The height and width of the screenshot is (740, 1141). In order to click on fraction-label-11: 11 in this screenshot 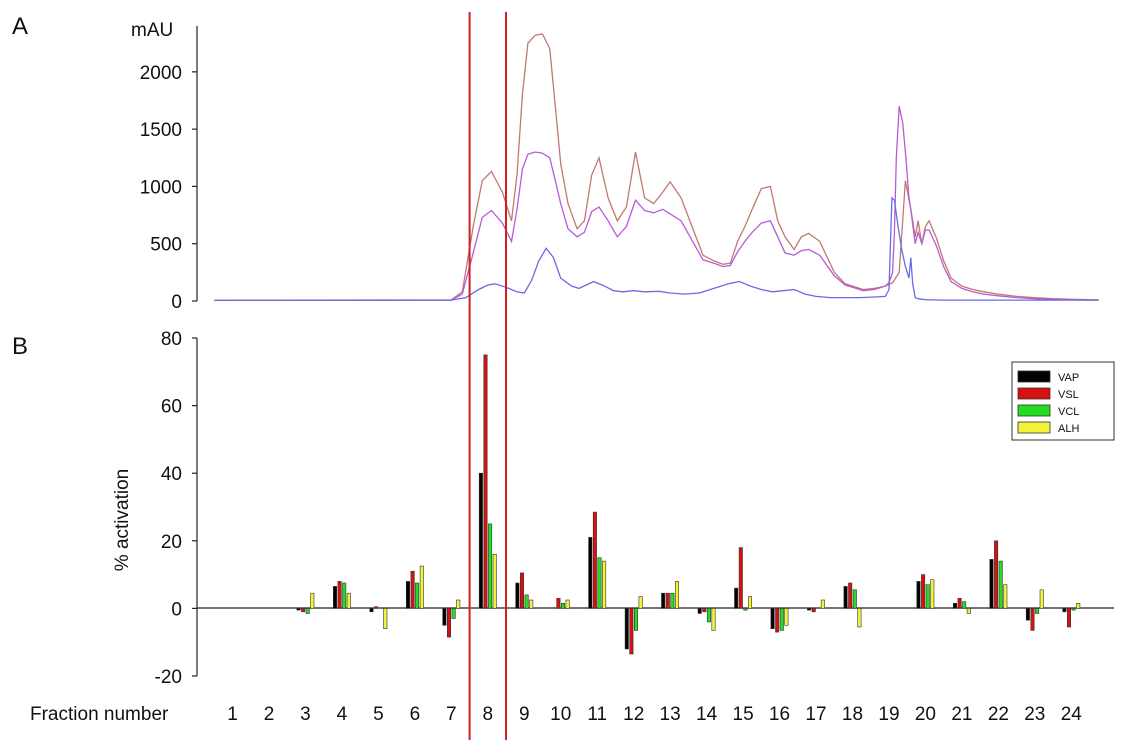, I will do `click(597, 714)`.